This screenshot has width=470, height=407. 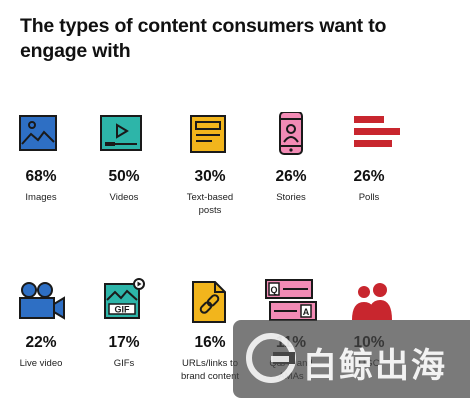 I want to click on poll-icon, so click(x=369, y=134).